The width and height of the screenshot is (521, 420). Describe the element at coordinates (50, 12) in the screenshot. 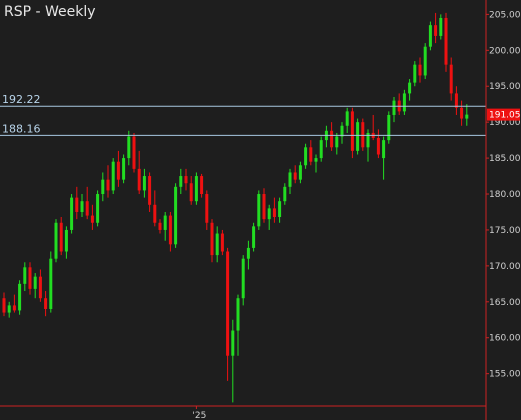

I see `chart-title: RSP - Weekly` at that location.